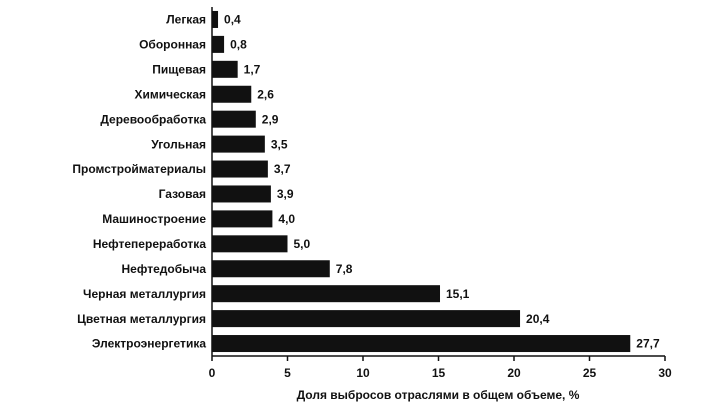  I want to click on value-label: 3,5, so click(279, 144).